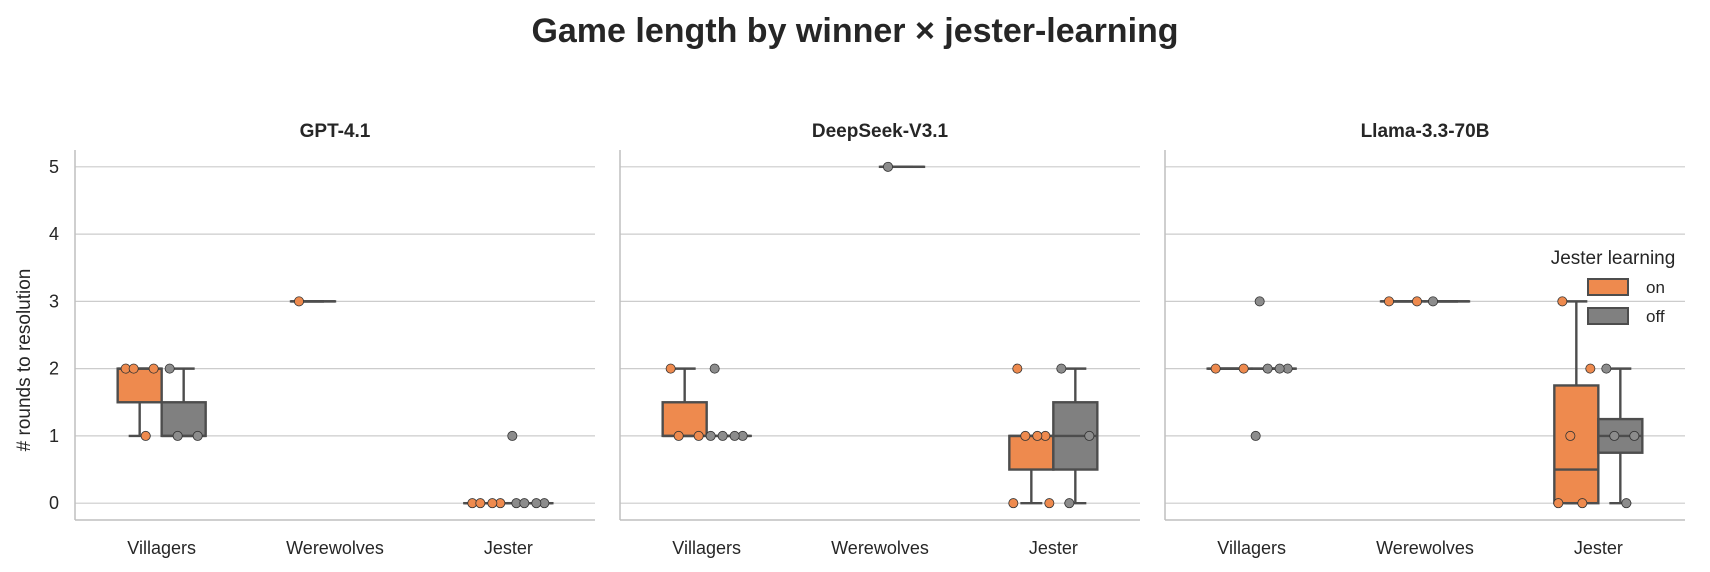 This screenshot has width=1710, height=572. What do you see at coordinates (1608, 287) in the screenshot?
I see `legend-swatch-on` at bounding box center [1608, 287].